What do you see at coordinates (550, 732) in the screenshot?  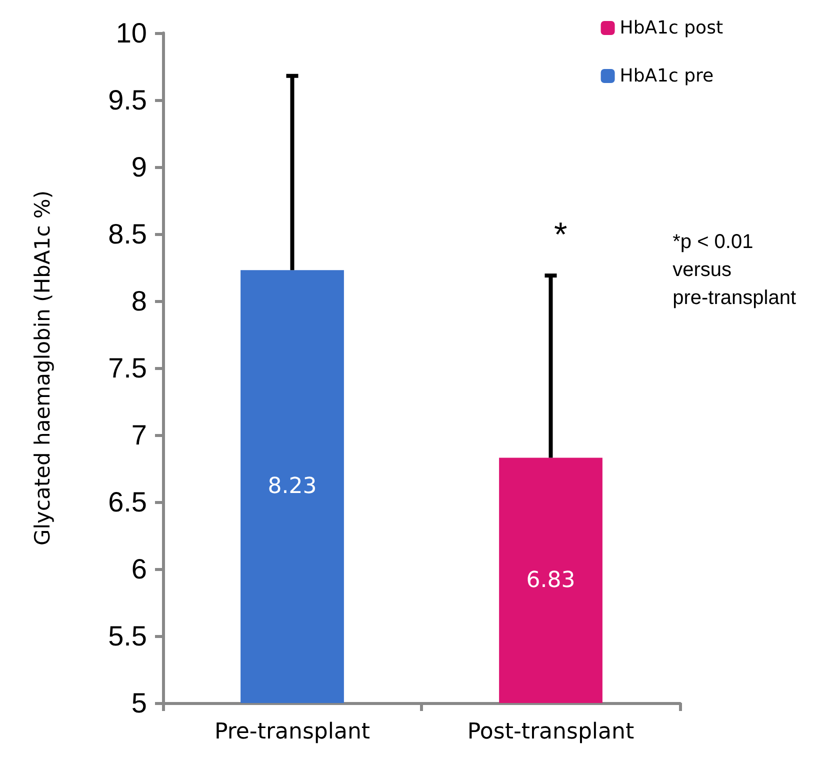 I see `x-tick-label: Post-transplant` at bounding box center [550, 732].